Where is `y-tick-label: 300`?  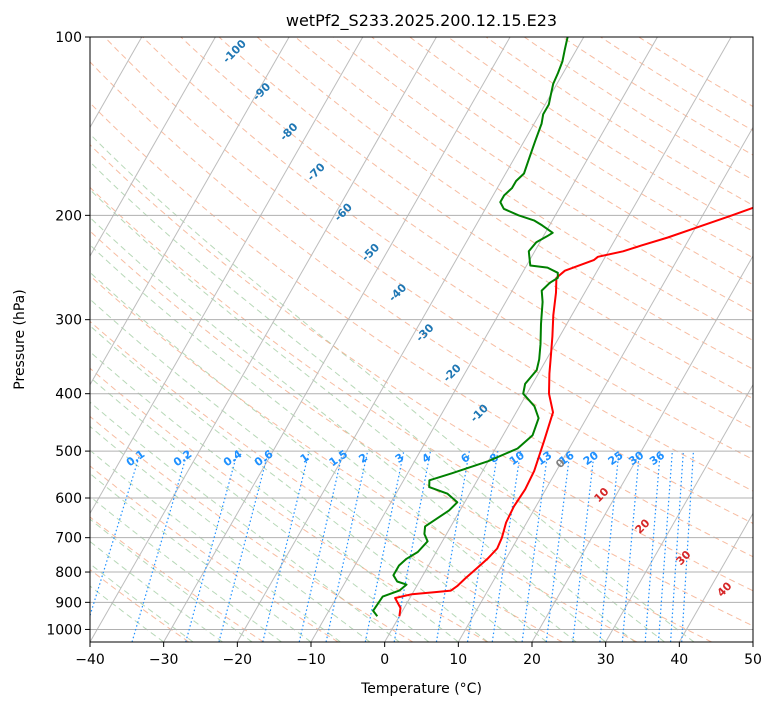
y-tick-label: 300 is located at coordinates (68, 321).